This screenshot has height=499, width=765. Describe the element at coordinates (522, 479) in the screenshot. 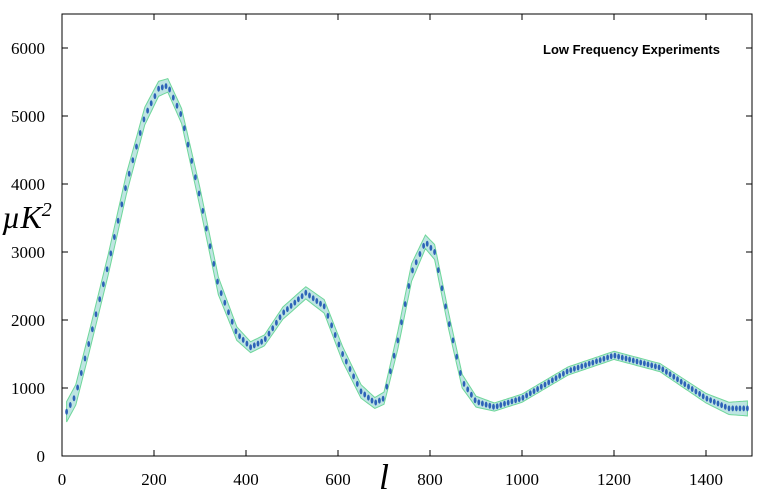

I see `x-tick-label: 1000` at that location.